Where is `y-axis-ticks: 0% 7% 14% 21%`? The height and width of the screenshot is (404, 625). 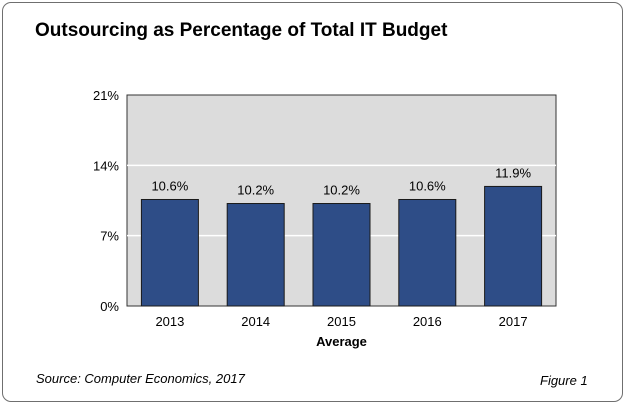
y-axis-ticks: 0% 7% 14% 21% is located at coordinates (106, 201).